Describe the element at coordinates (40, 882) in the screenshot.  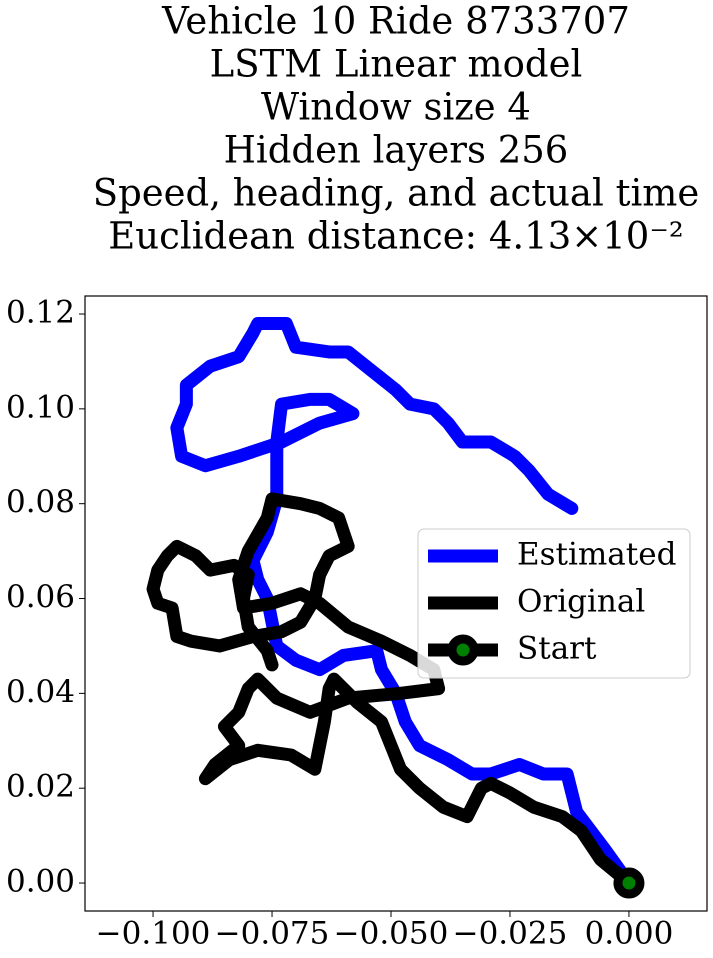
I see `y-tick-label: 0.00` at that location.